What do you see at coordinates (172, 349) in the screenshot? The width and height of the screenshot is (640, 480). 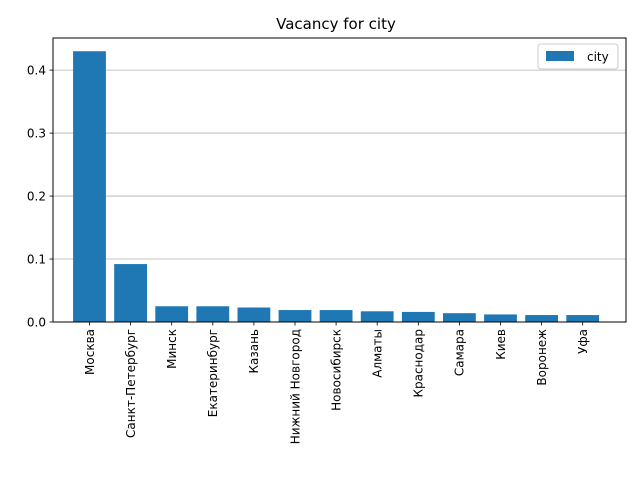 I see `x-tick-label: Минск` at bounding box center [172, 349].